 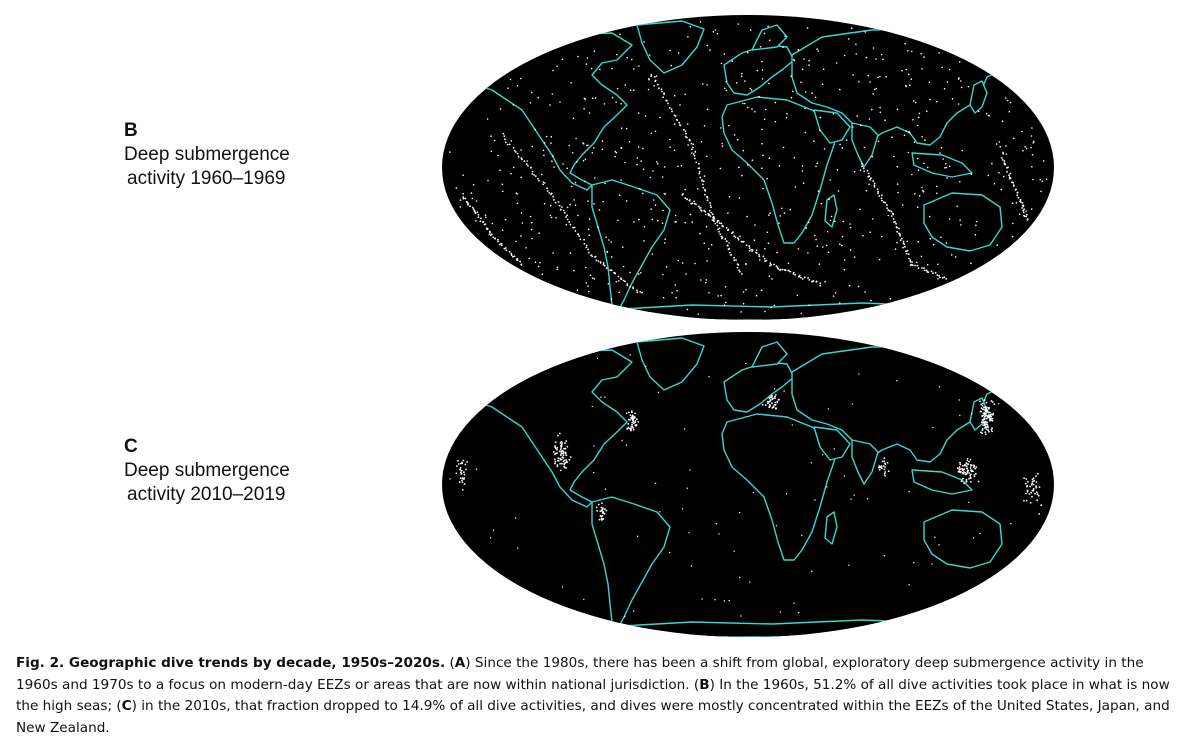 What do you see at coordinates (670, 364) in the screenshot?
I see `landmass-greenland` at bounding box center [670, 364].